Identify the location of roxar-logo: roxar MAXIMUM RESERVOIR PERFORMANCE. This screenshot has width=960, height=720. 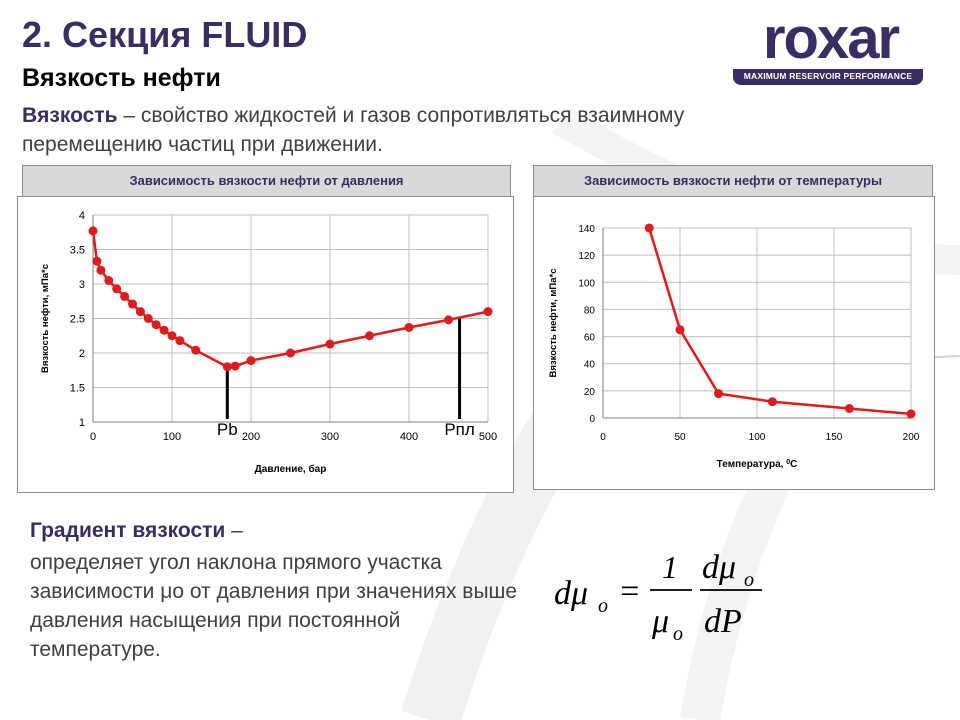
(830, 47).